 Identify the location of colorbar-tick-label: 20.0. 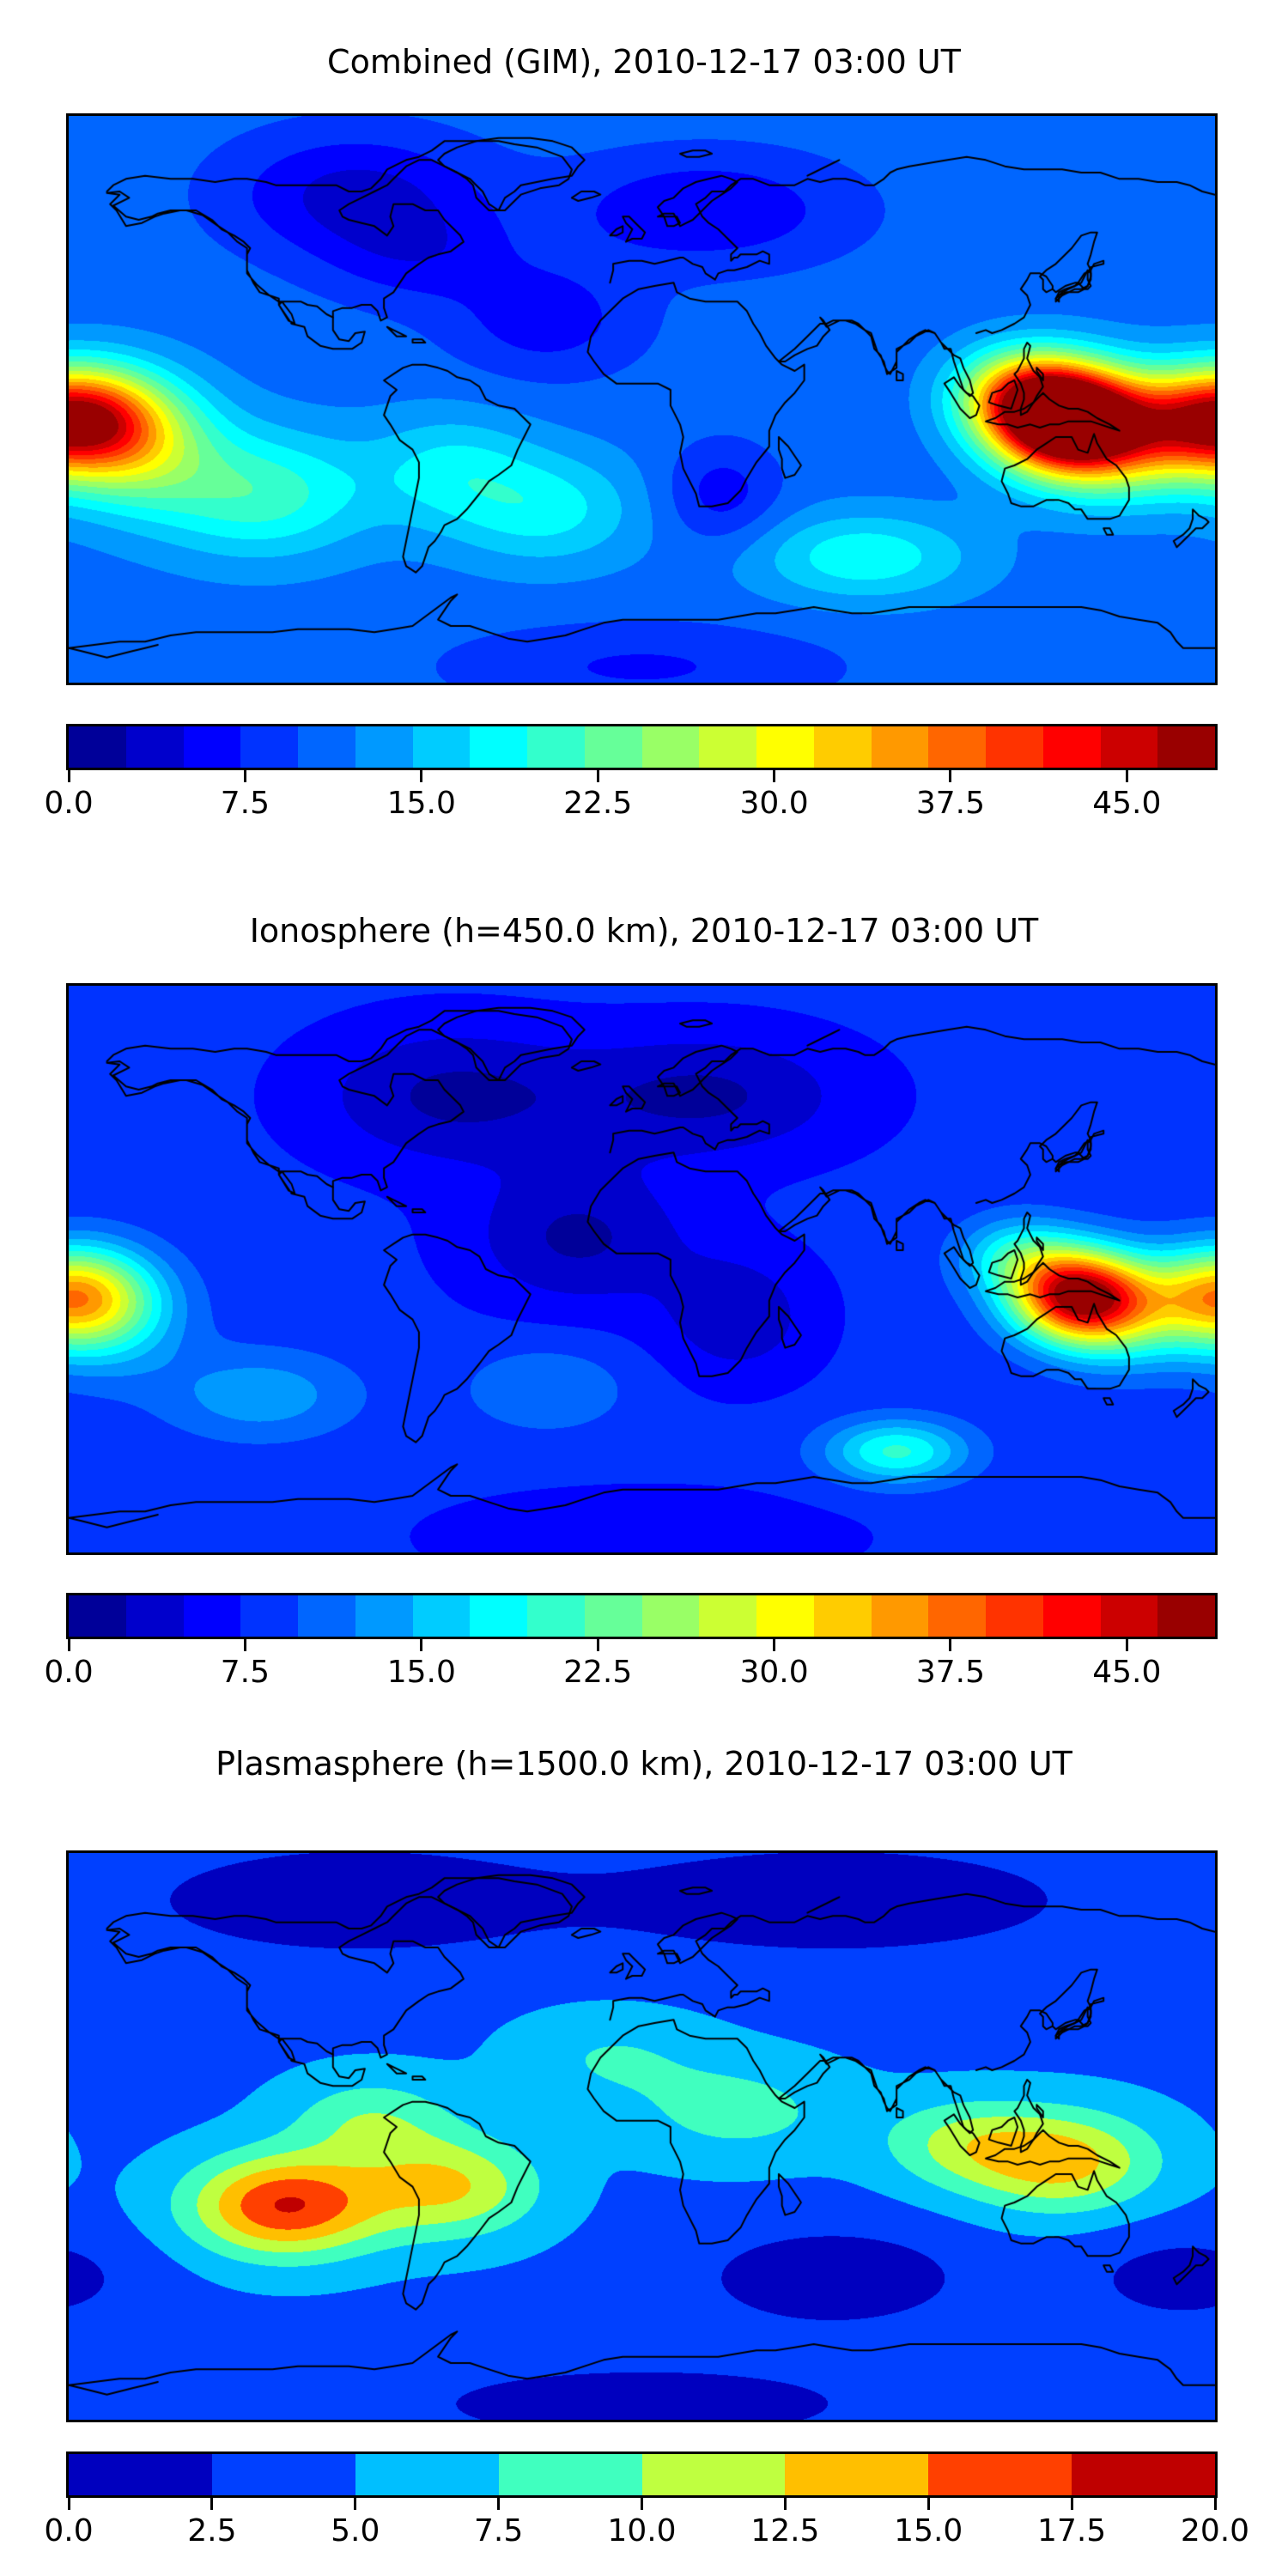
(1215, 2531).